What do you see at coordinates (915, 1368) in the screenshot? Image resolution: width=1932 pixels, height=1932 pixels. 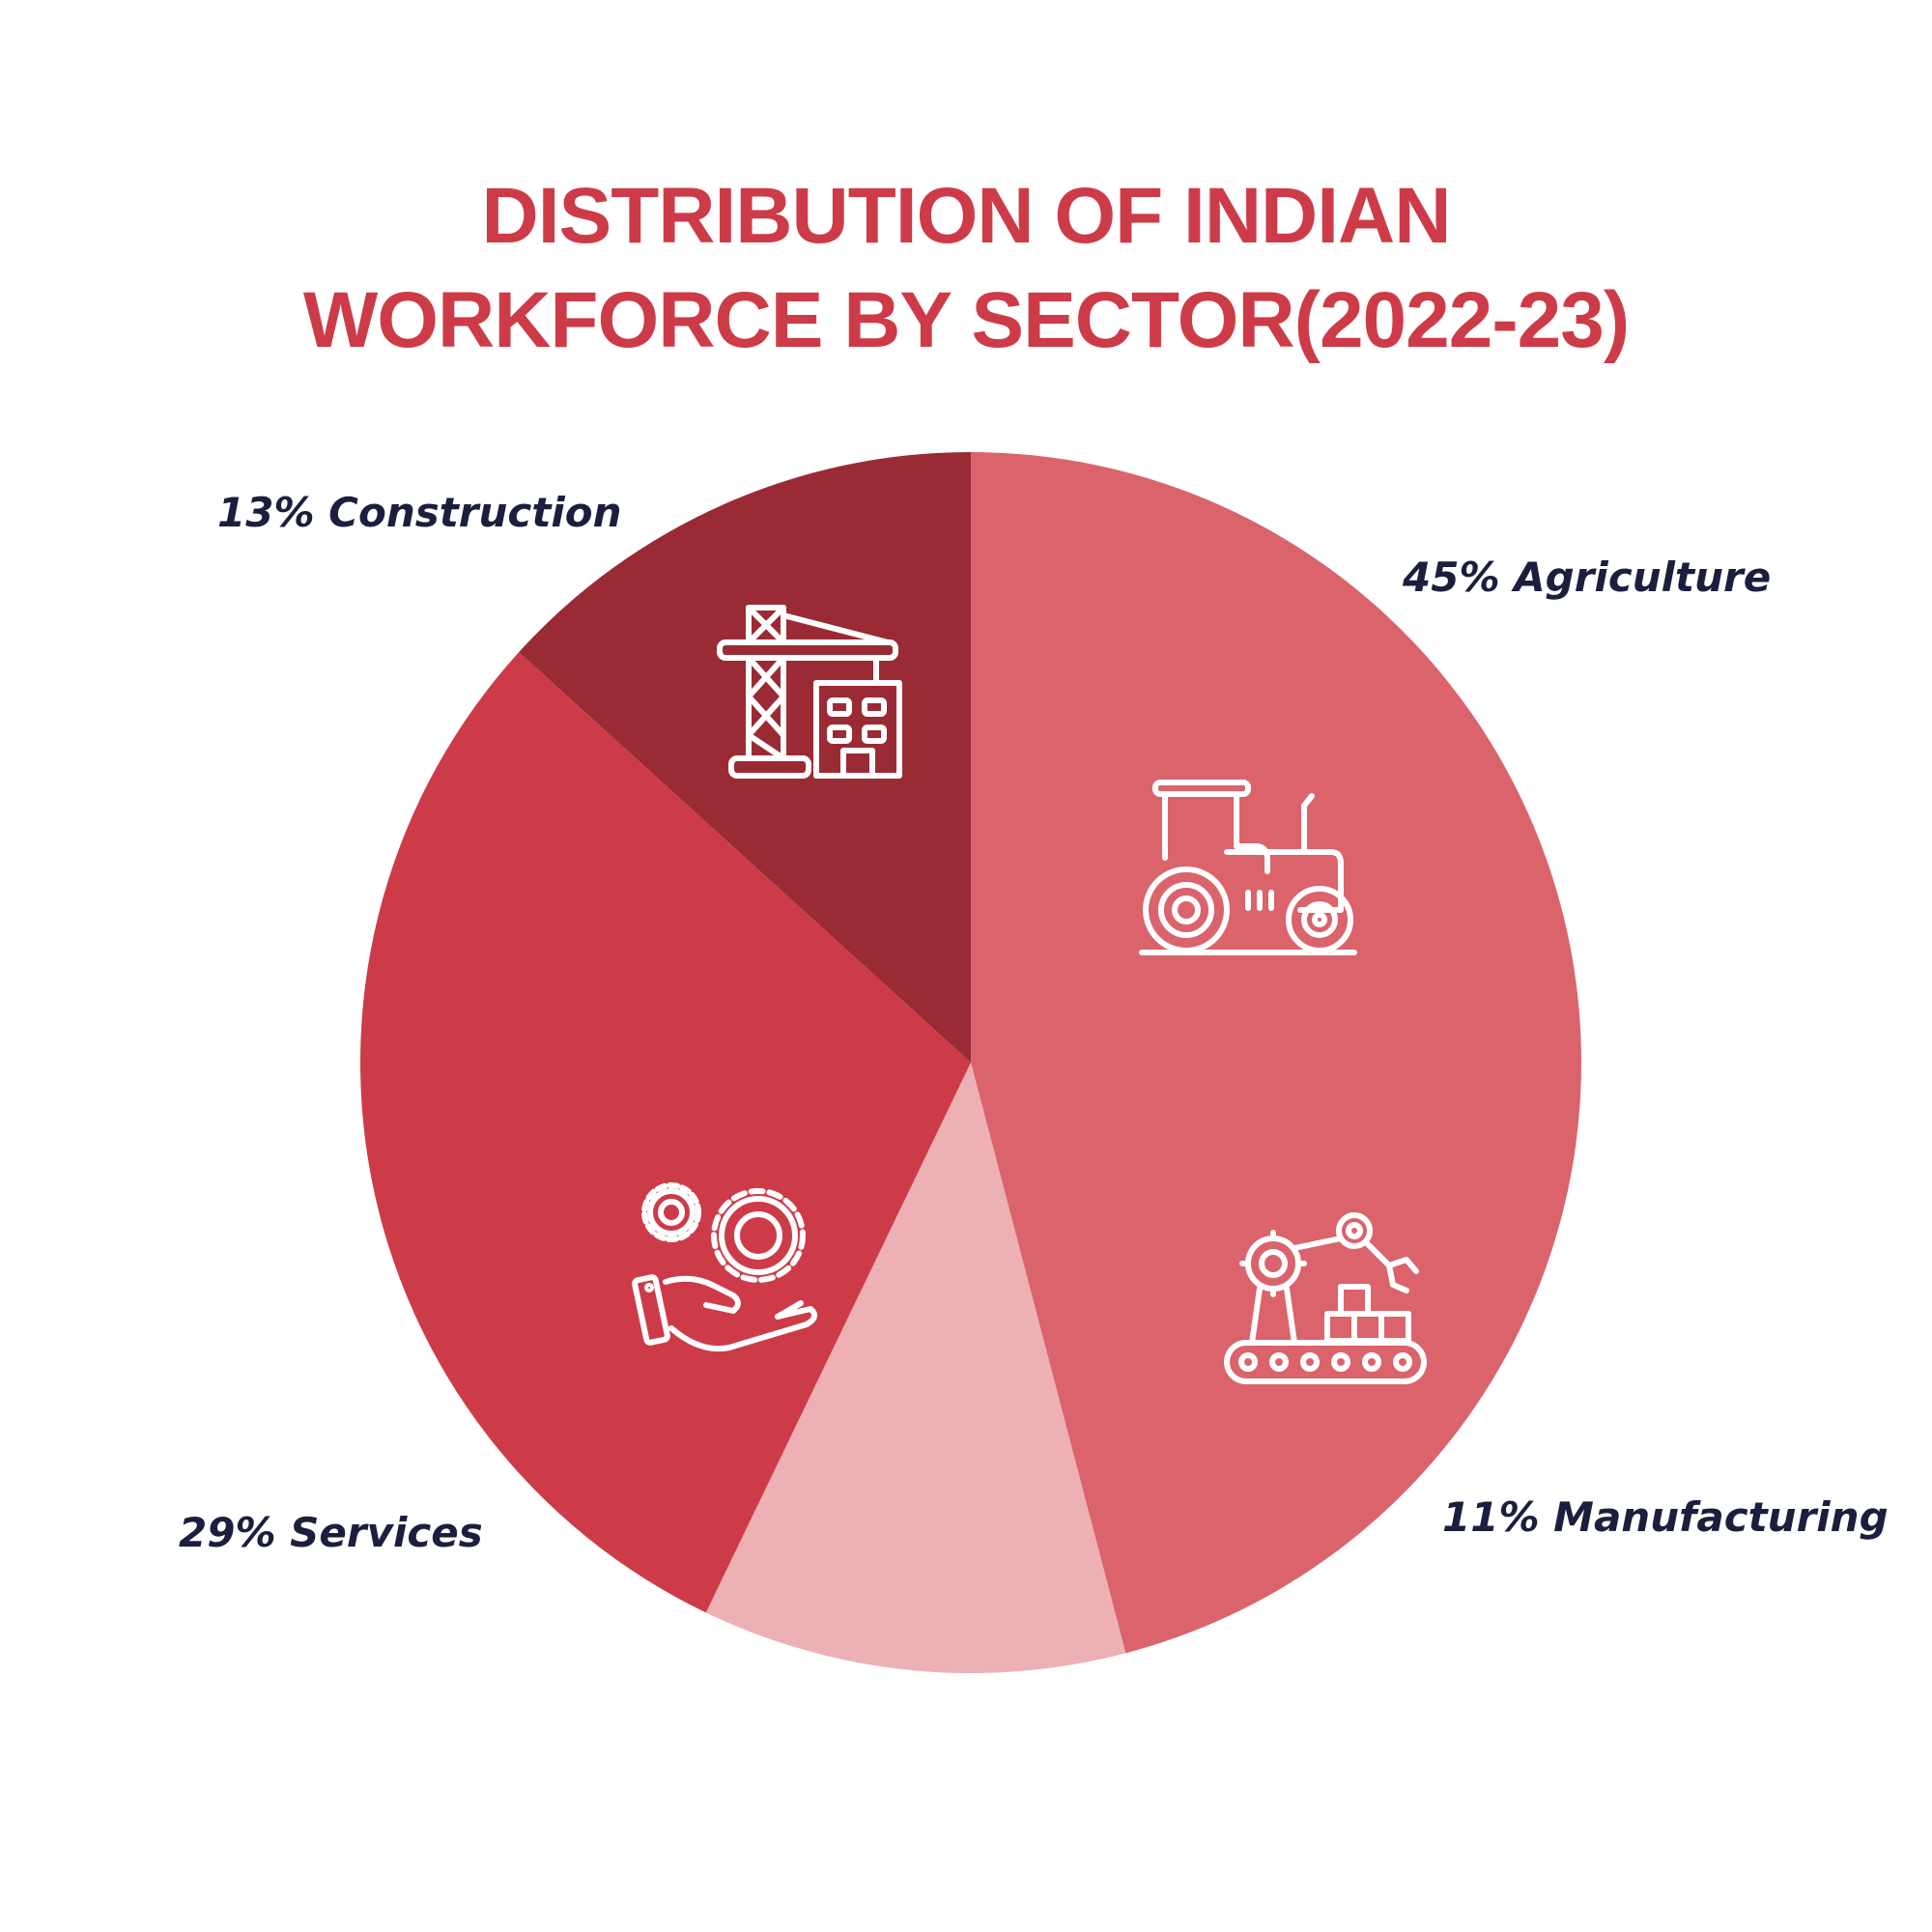 I see `pie-slice-manufacturing` at bounding box center [915, 1368].